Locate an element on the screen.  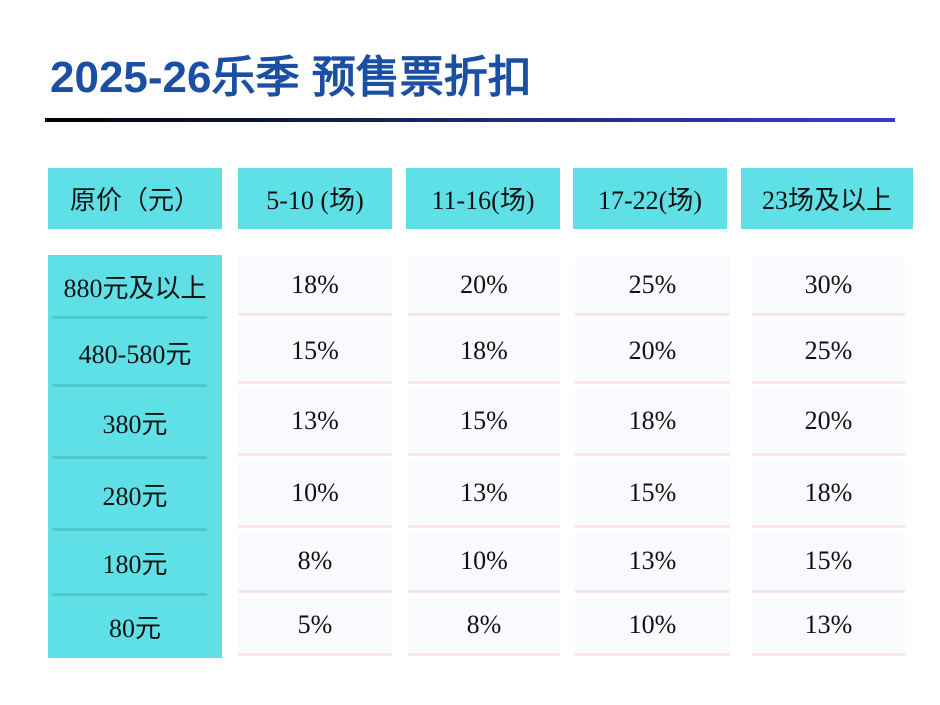
title: 2025-26乐季 预售票折扣 is located at coordinates (291, 77).